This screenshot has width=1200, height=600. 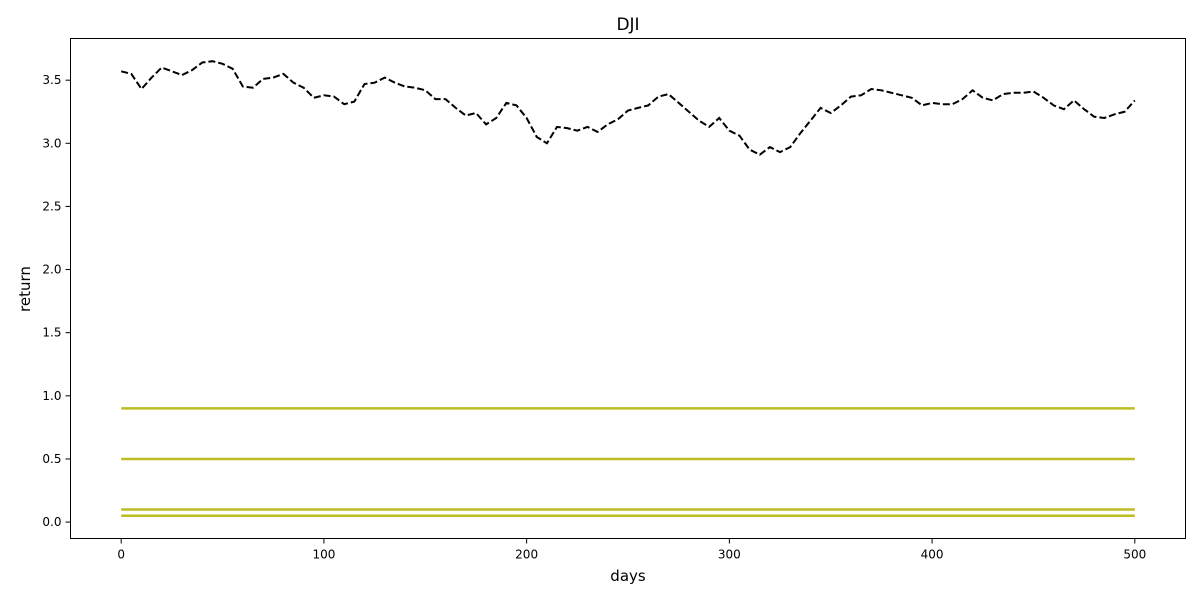 I want to click on y-tick-label: 2.0, so click(x=51, y=270).